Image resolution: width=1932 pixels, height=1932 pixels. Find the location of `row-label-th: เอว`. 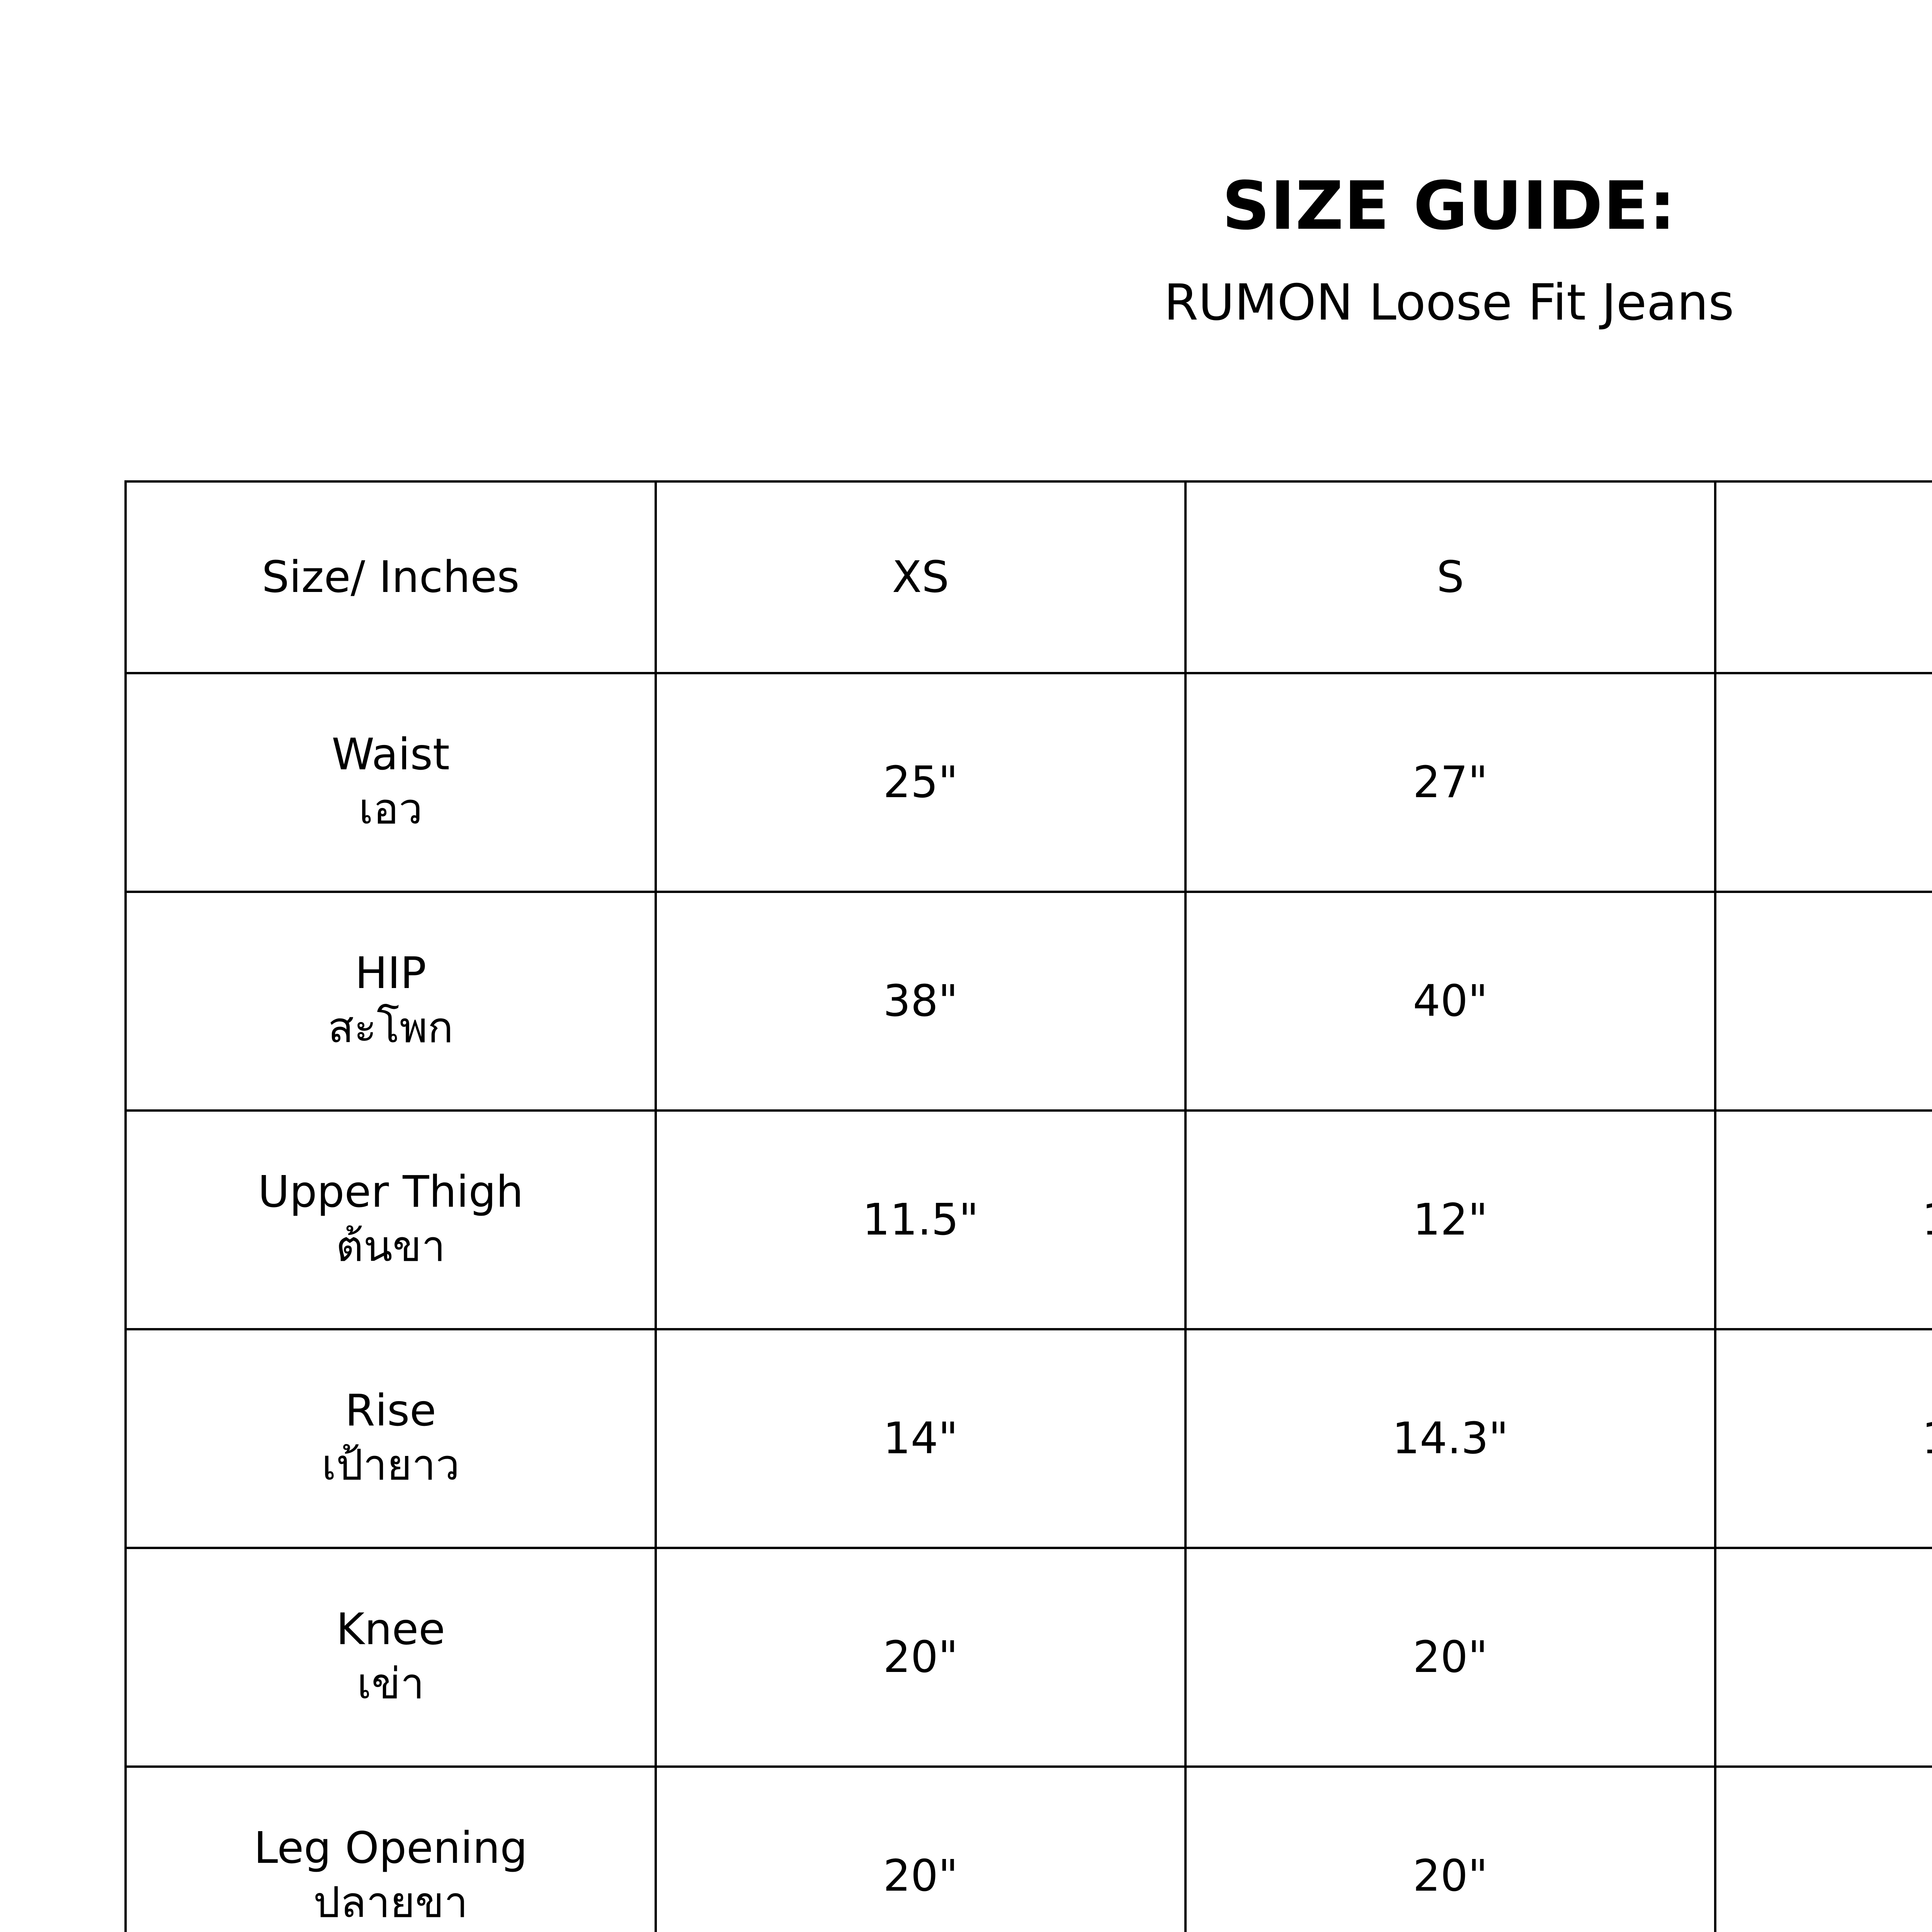

row-label-th: เอว is located at coordinates (391, 808).